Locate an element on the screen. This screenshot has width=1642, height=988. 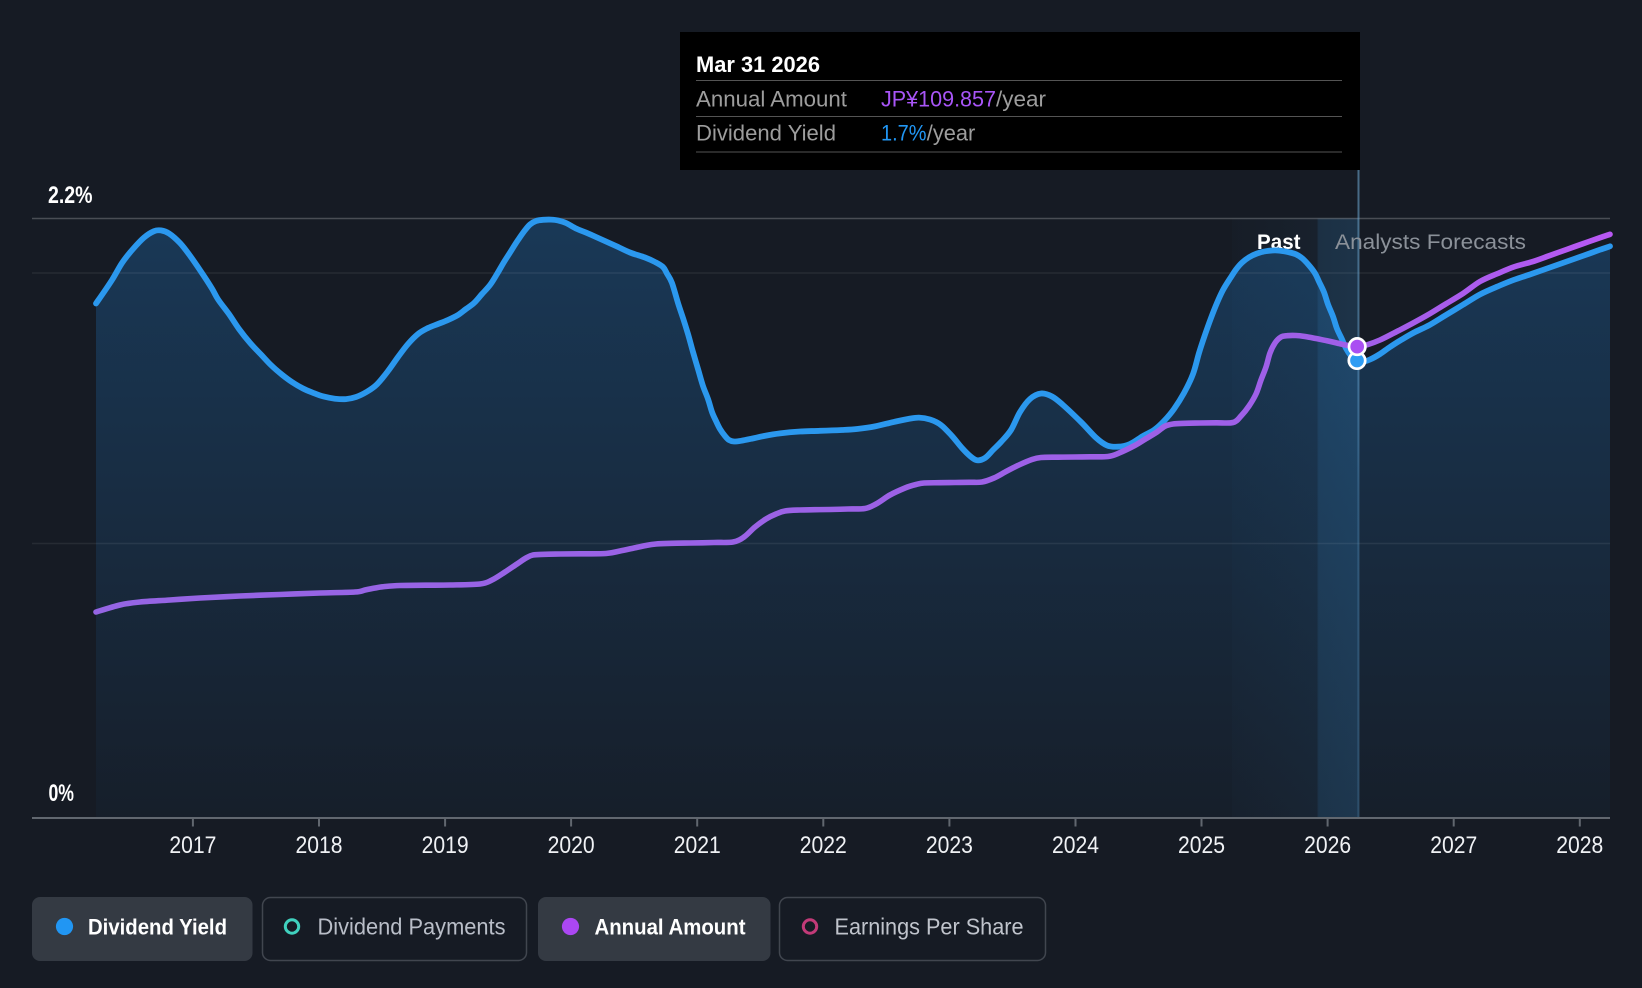
svg-text: Mar 31 2026 is located at coordinates (758, 64).